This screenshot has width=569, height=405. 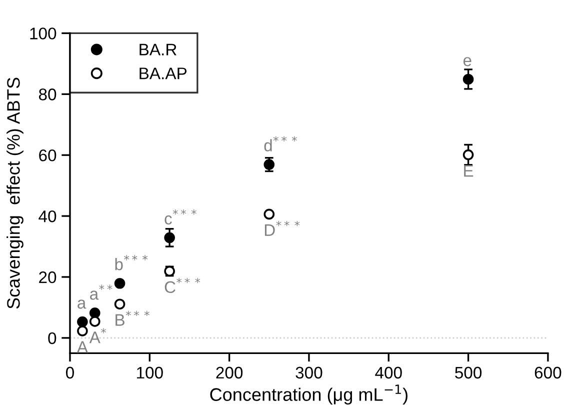 I want to click on x-tick-label: 100, so click(x=150, y=372).